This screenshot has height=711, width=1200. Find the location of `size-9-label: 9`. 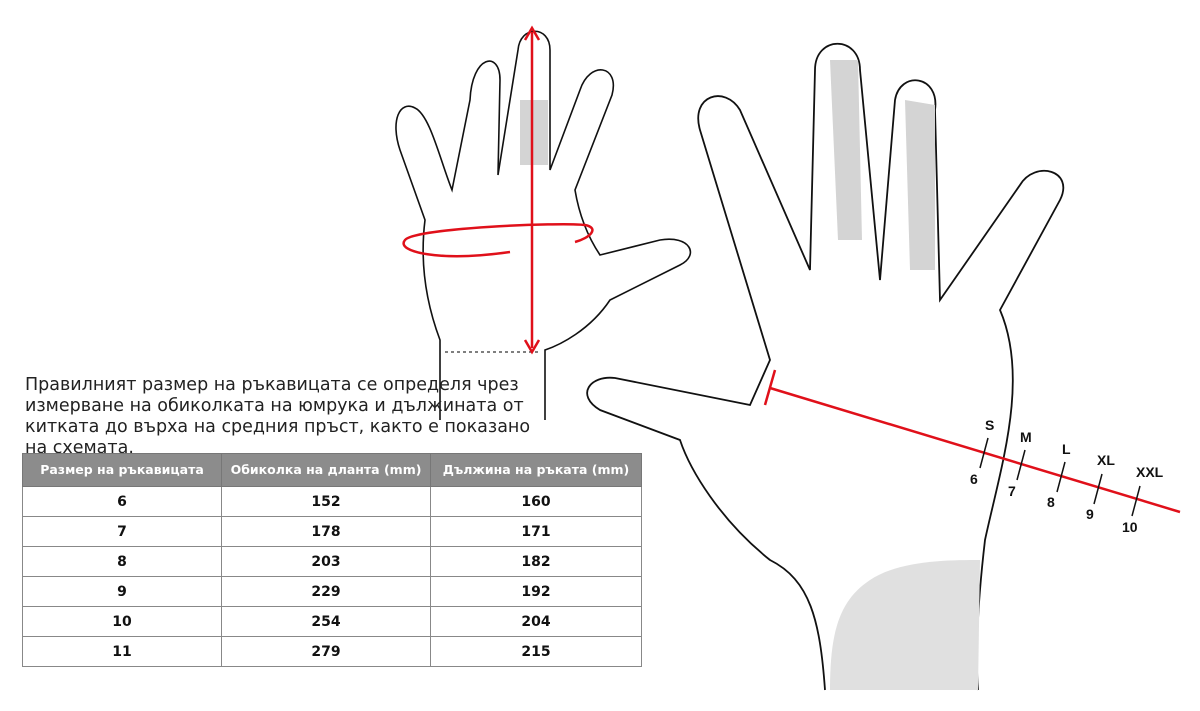

size-9-label: 9 is located at coordinates (1090, 514).